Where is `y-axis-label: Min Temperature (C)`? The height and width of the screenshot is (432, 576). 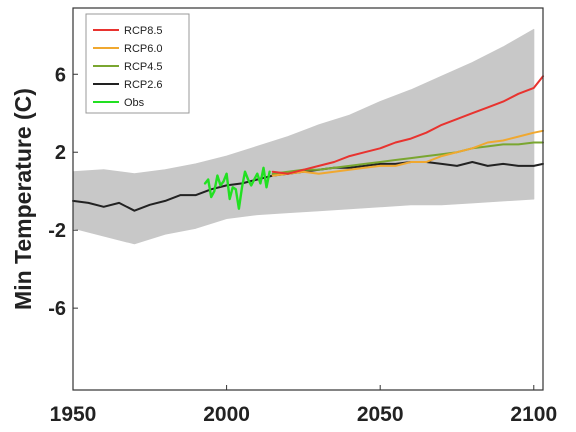
y-axis-label: Min Temperature (C) is located at coordinates (23, 199).